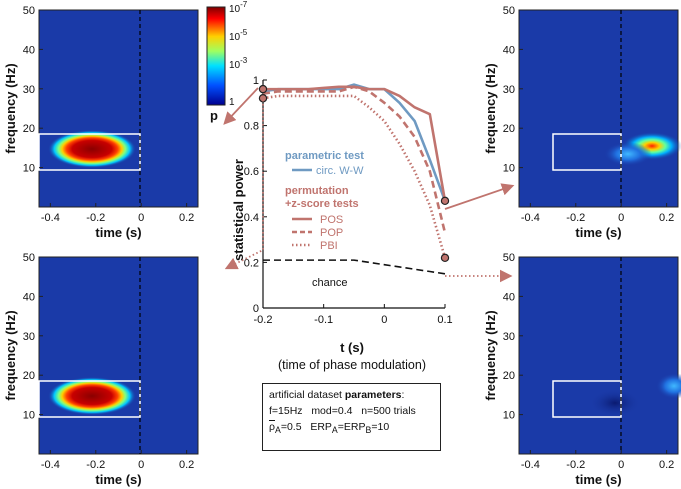 This screenshot has width=681, height=489. I want to click on legend-item-pos: POS, so click(331, 220).